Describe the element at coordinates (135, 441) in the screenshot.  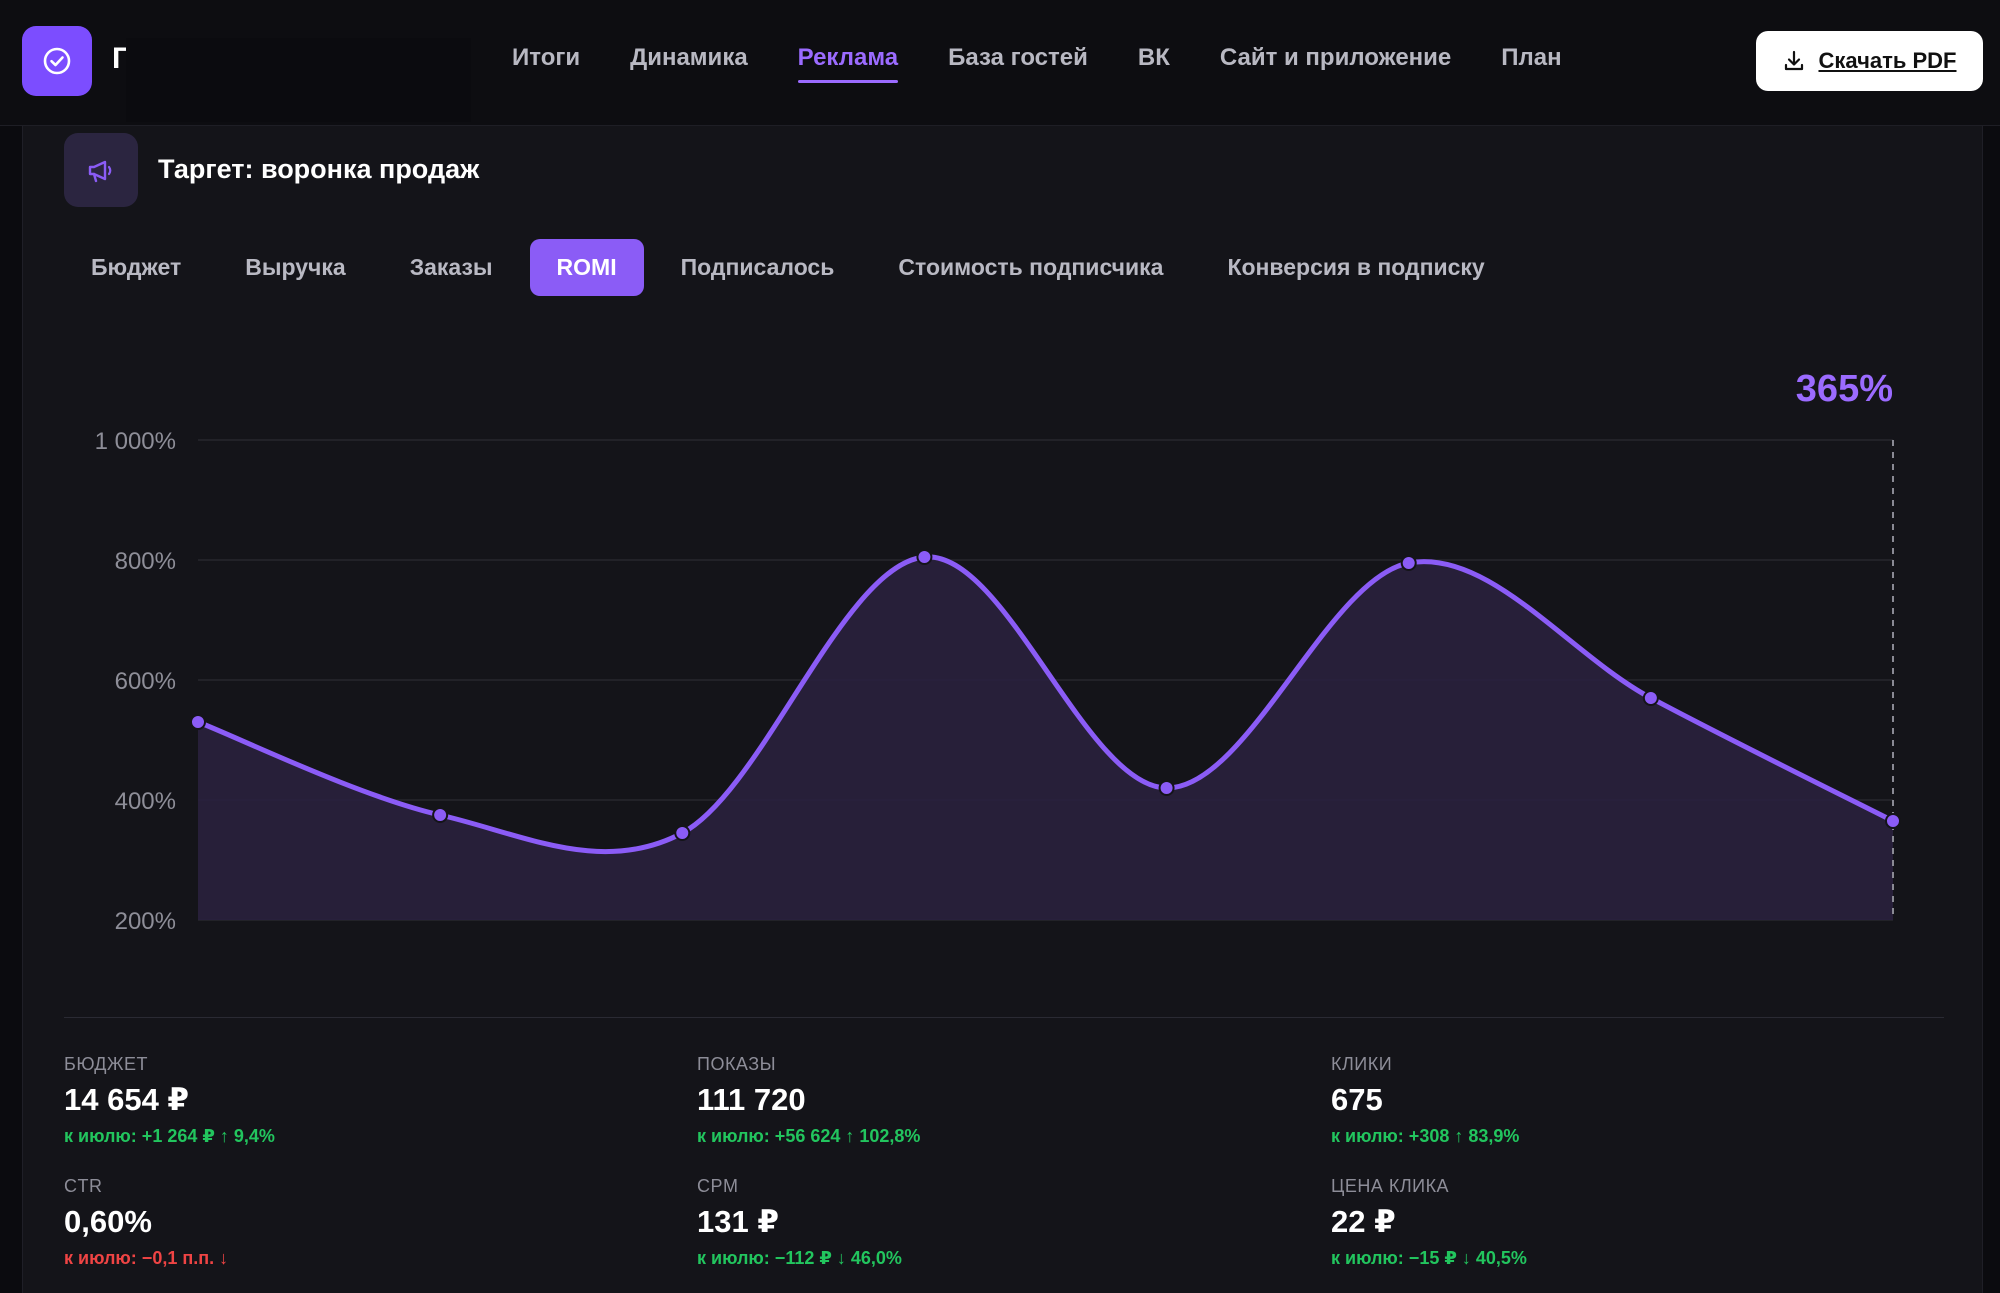
I see `y-tick-label: 1 000%` at that location.